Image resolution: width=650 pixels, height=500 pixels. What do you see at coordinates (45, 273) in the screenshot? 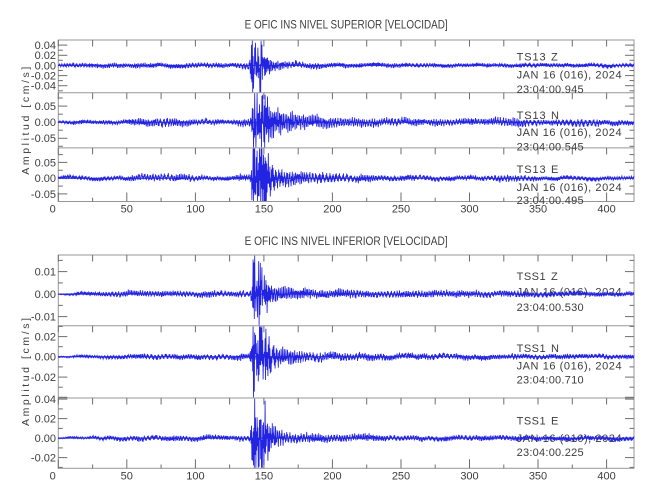
I see `svg-text: 0.01` at bounding box center [45, 273].